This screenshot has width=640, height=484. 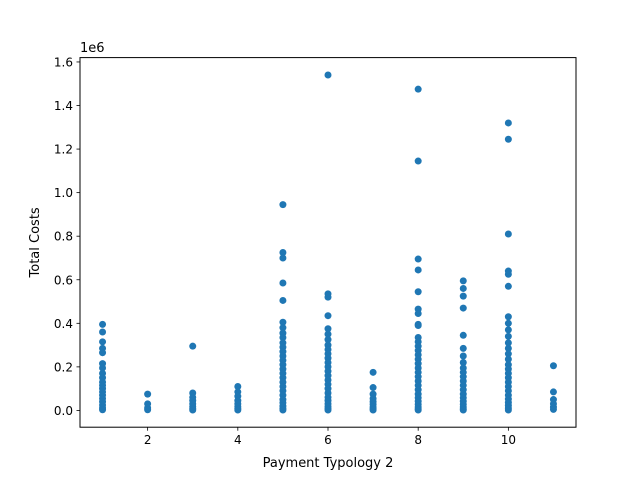 What do you see at coordinates (63, 411) in the screenshot?
I see `y-tick-label: 0.0` at bounding box center [63, 411].